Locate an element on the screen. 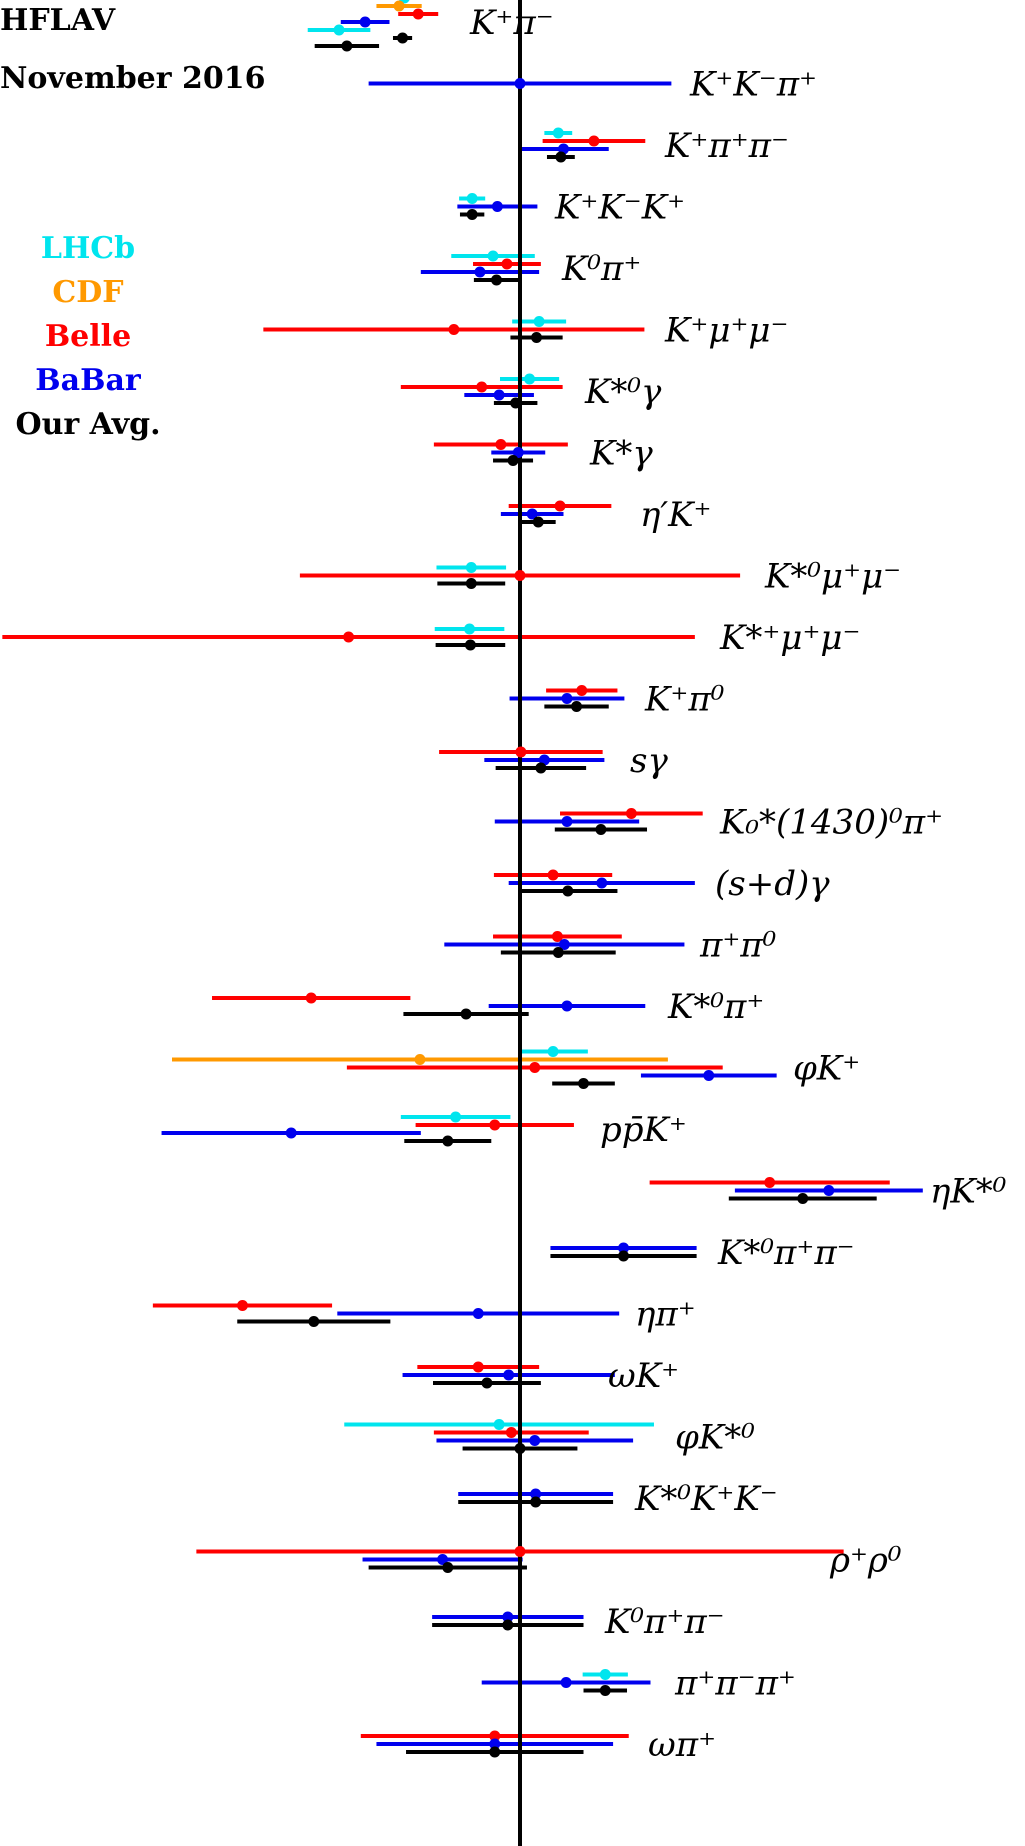 The height and width of the screenshot is (1846, 1025). mode-label: sγ is located at coordinates (649, 761).